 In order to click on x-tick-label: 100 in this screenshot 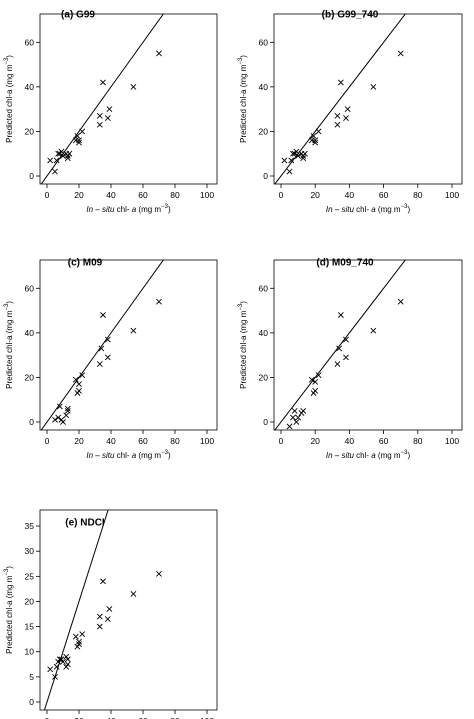, I will do `click(207, 717)`.